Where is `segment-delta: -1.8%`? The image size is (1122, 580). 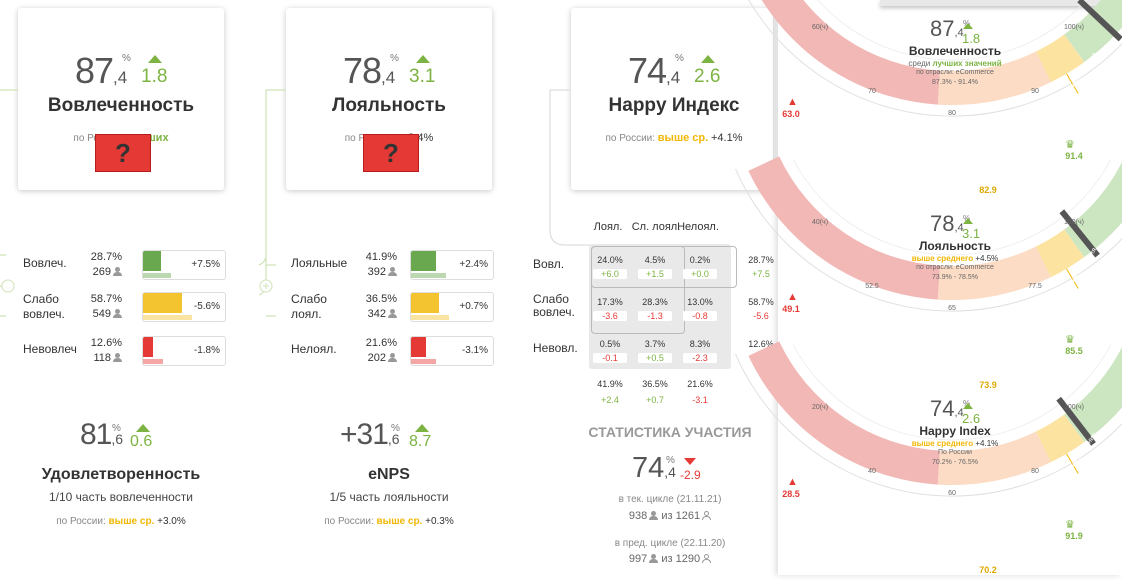 segment-delta: -1.8% is located at coordinates (203, 350).